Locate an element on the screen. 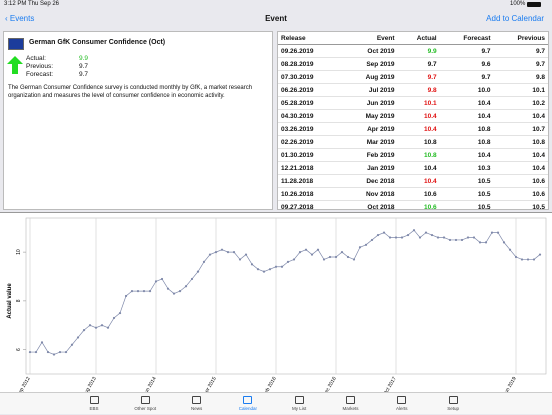 The image size is (552, 415). tab: Markets is located at coordinates (351, 404).